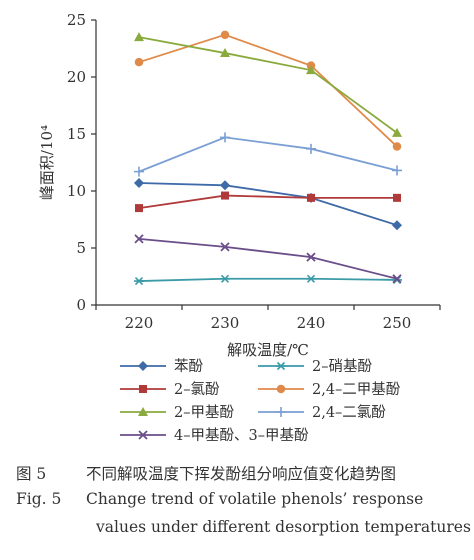  I want to click on legend-entry: 4–甲基酚、3–甲基酚, so click(214, 435).